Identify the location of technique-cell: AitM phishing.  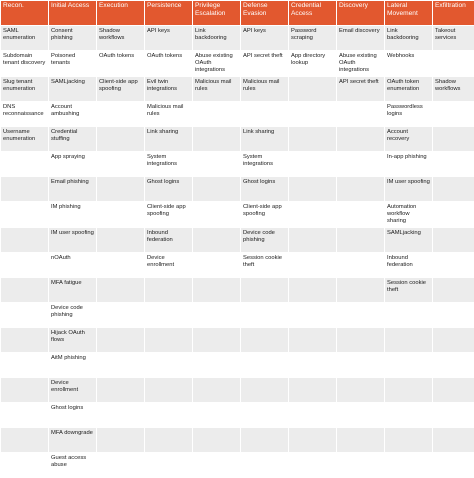
(72, 365).